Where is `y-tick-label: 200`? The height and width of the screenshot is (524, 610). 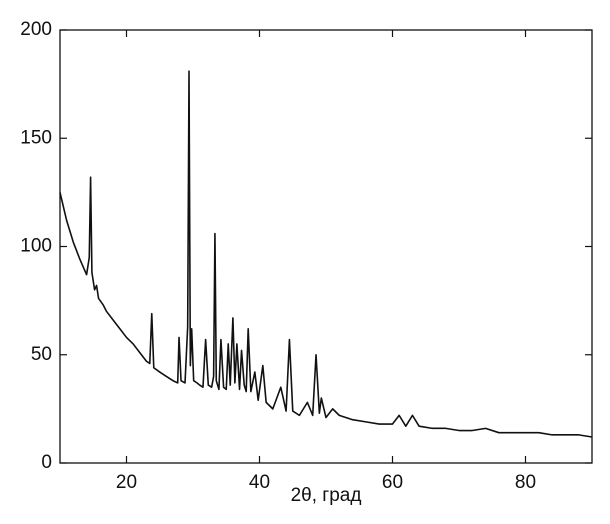 y-tick-label: 200 is located at coordinates (36, 29).